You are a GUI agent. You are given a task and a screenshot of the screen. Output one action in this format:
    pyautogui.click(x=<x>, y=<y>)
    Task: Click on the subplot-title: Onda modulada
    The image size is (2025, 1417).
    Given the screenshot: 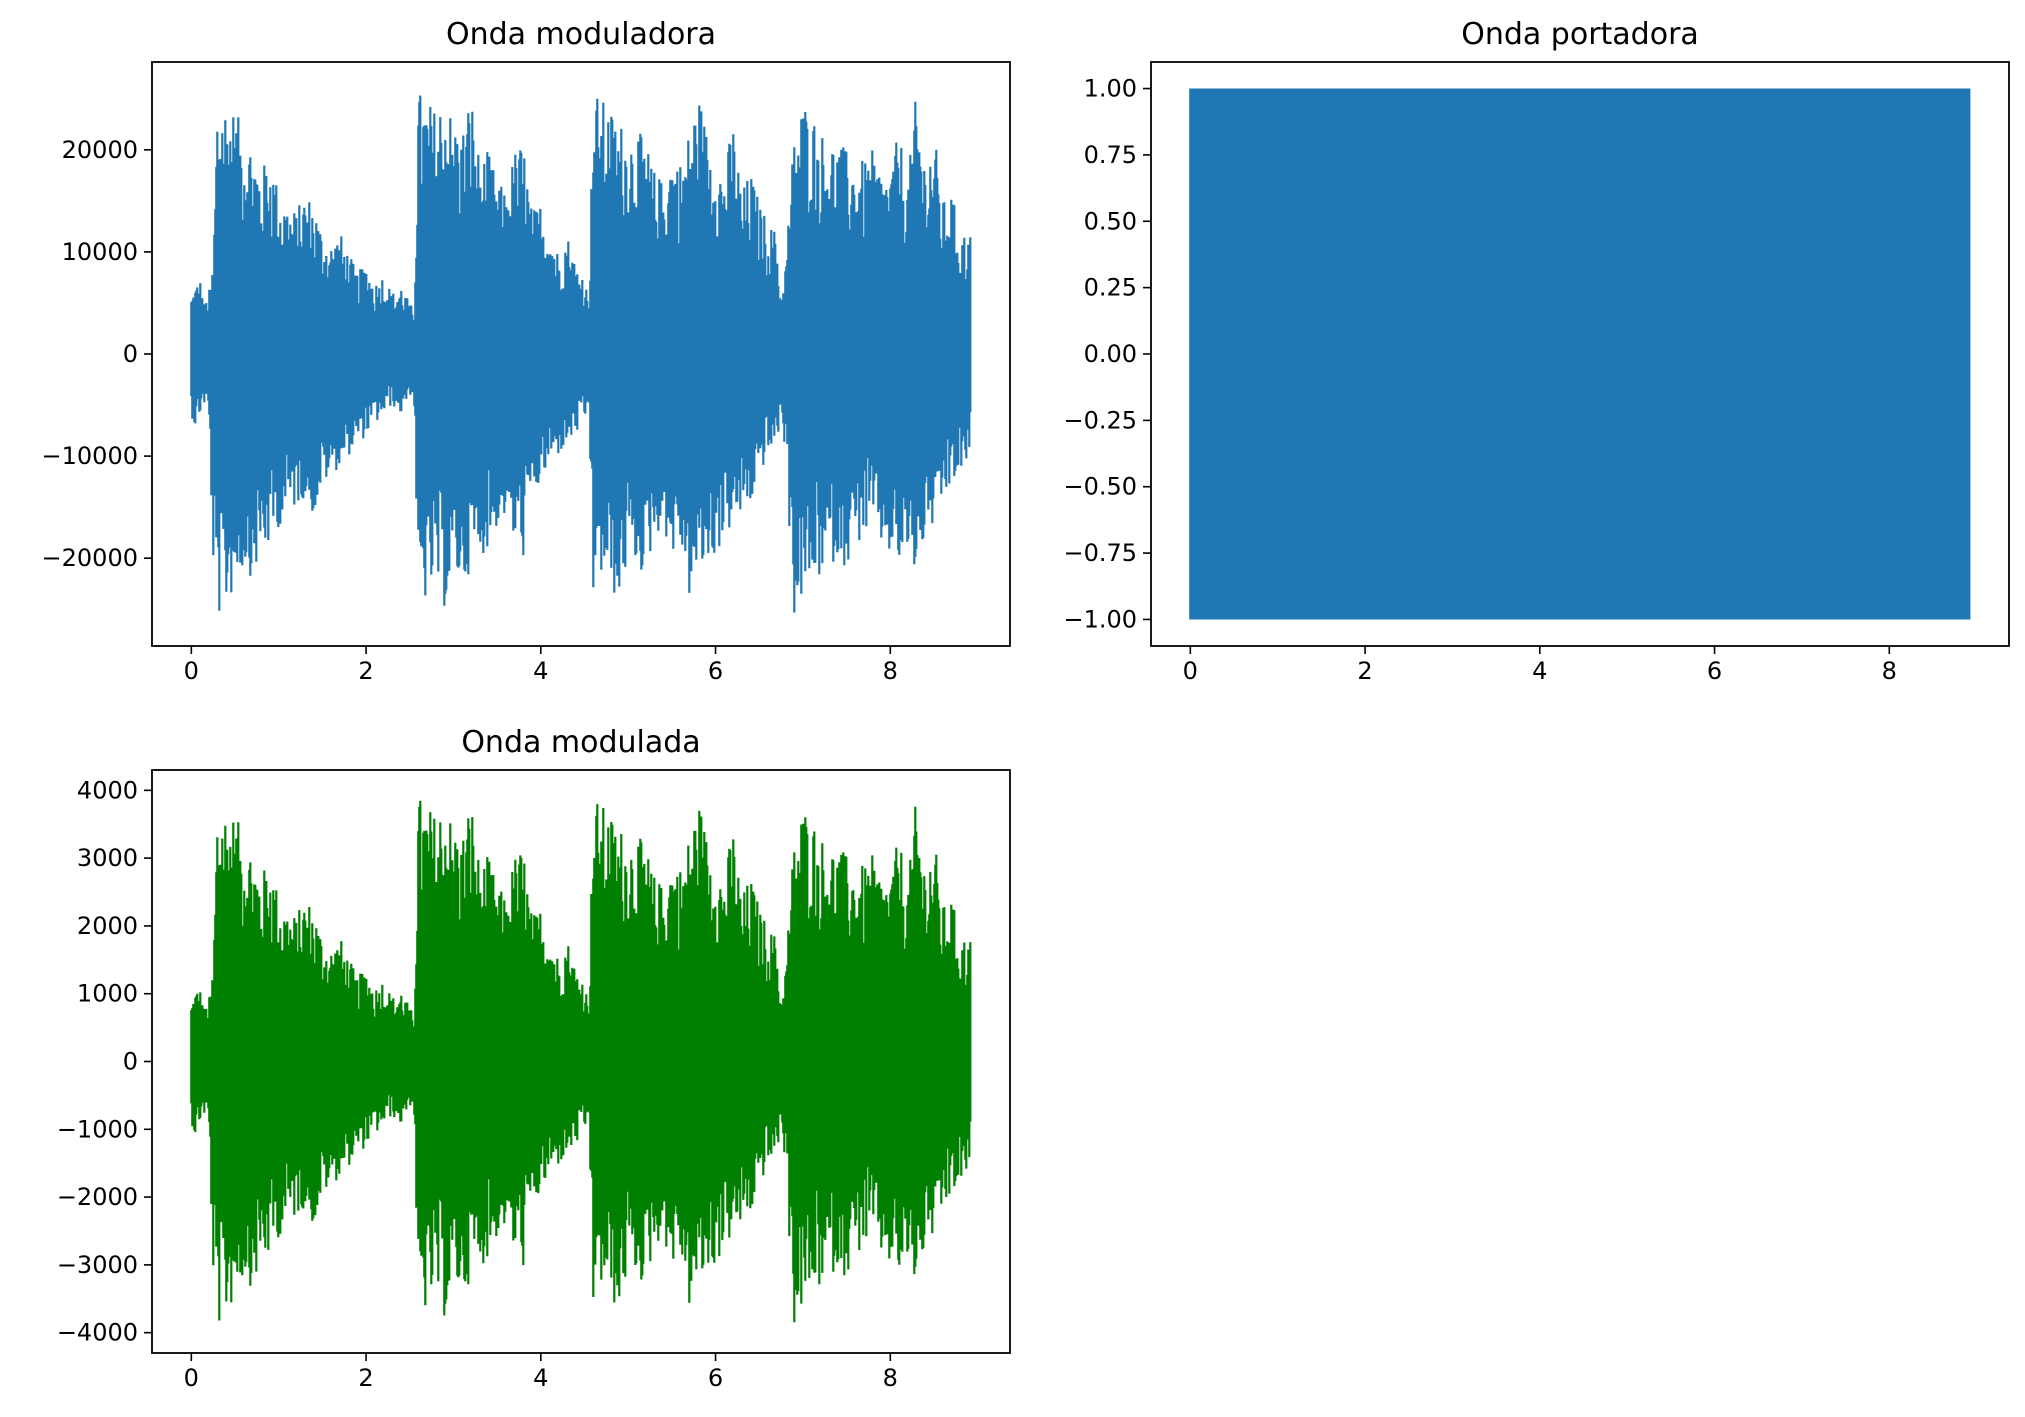 What is the action you would take?
    pyautogui.click(x=580, y=742)
    